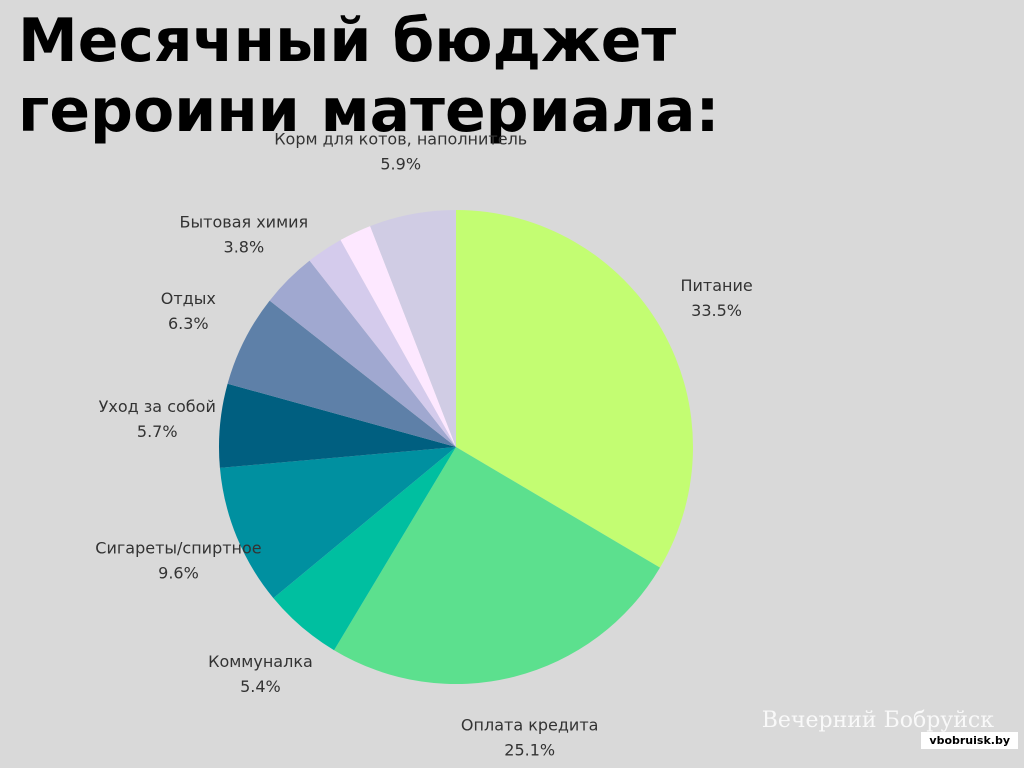 The image size is (1024, 768). Describe the element at coordinates (157, 431) in the screenshot. I see `slice-value-label: 5.7%` at that location.